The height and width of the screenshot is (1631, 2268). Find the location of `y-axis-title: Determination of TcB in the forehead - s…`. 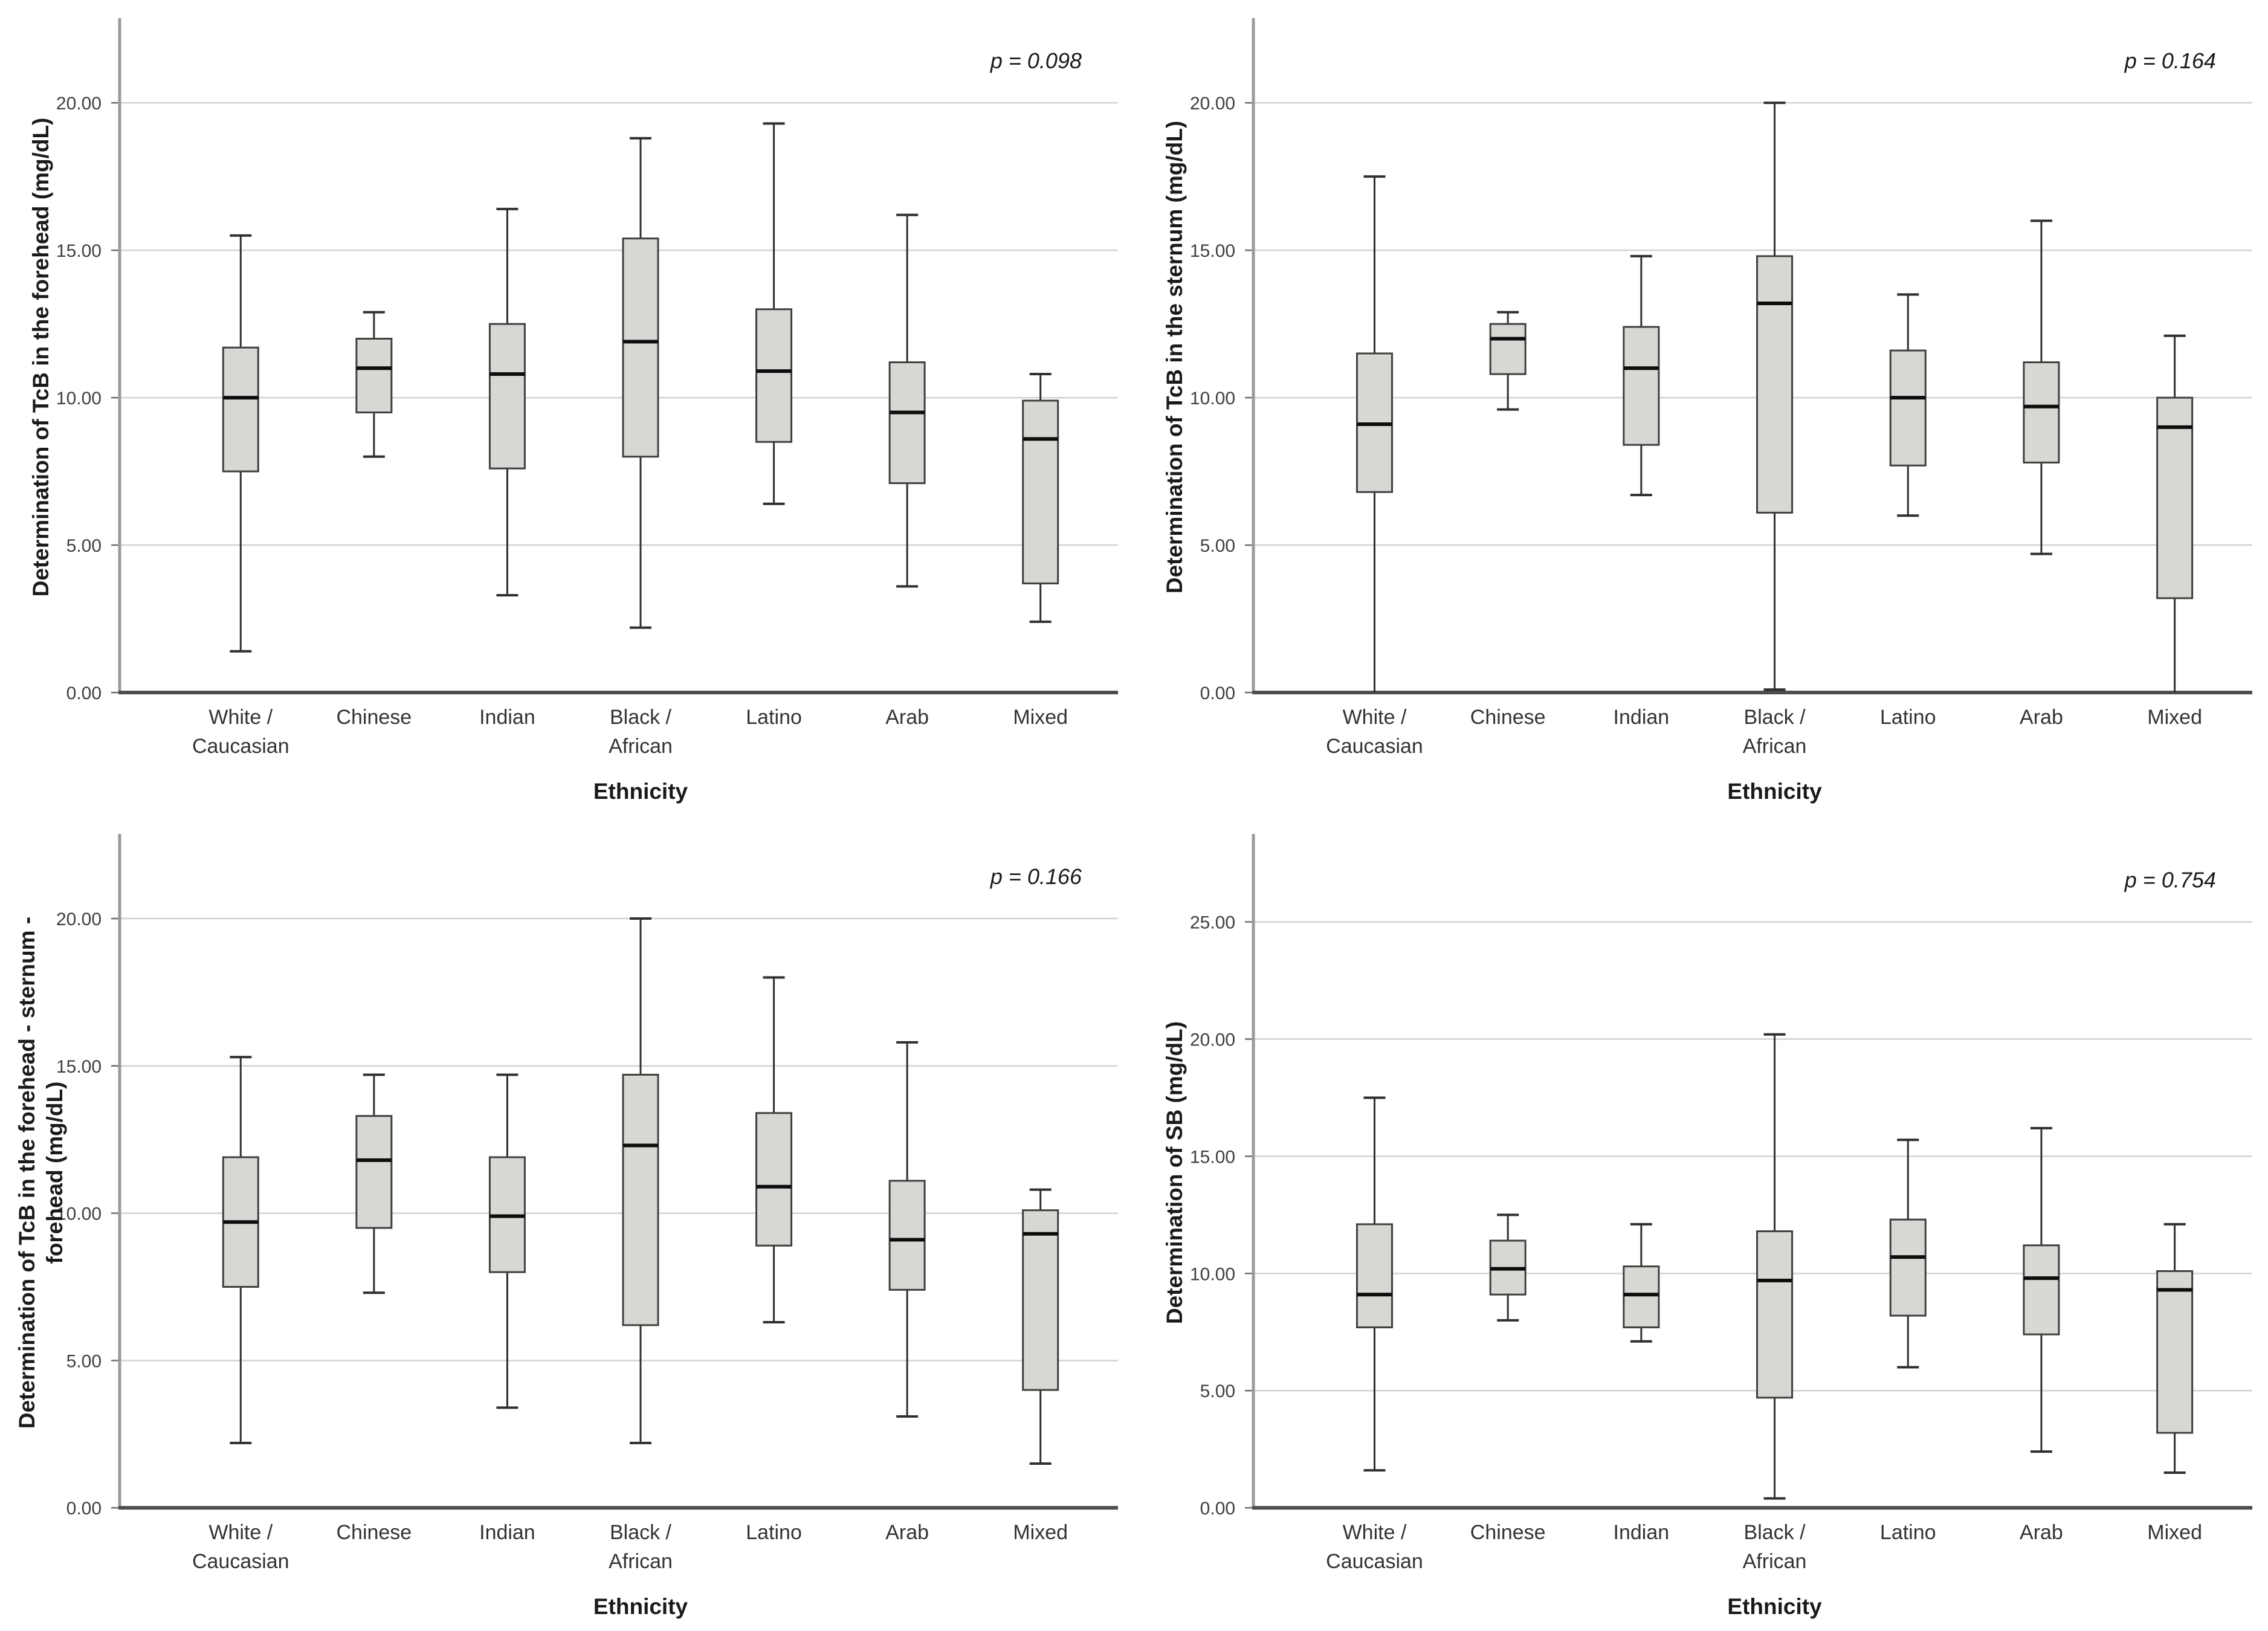

y-axis-title: Determination of TcB in the forehead - s… is located at coordinates (27, 1173).